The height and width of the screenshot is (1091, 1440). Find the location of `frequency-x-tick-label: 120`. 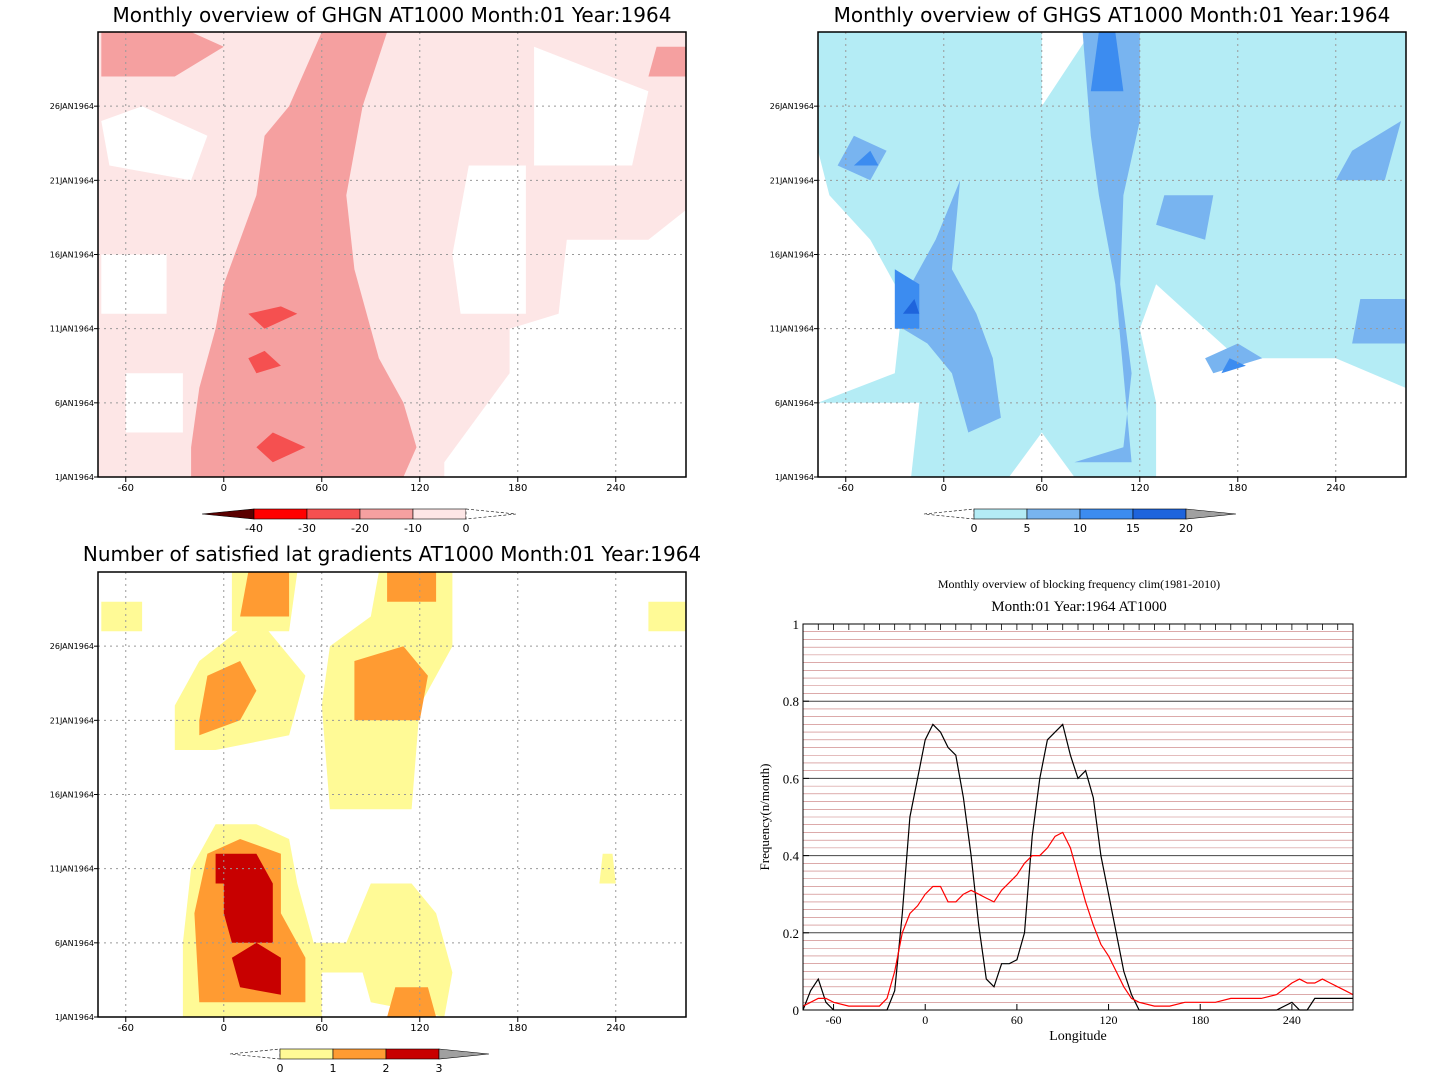

frequency-x-tick-label: 120 is located at coordinates (1109, 1020).